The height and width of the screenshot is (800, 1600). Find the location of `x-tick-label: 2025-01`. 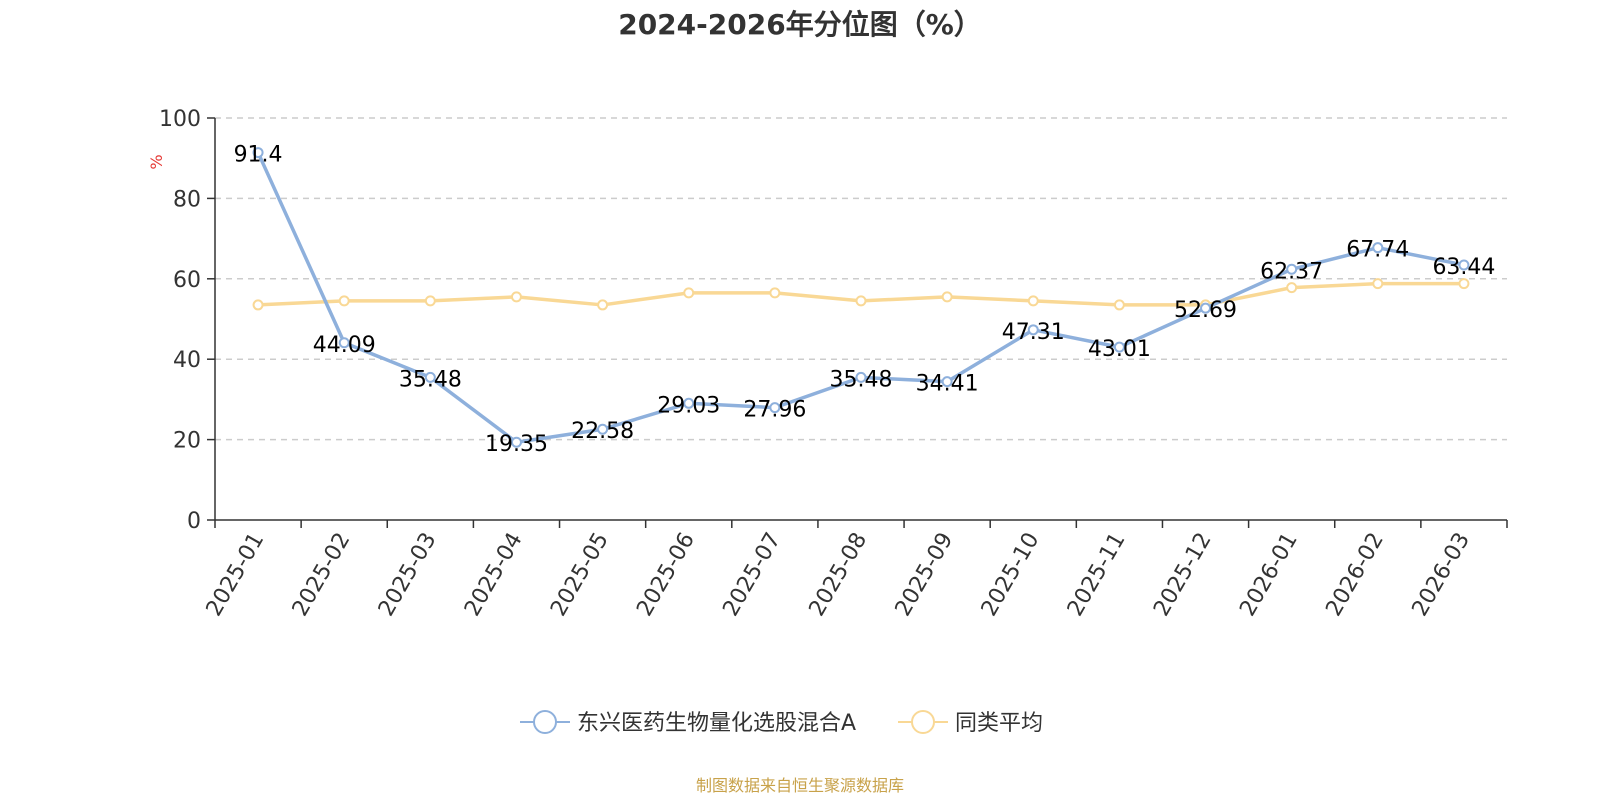

x-tick-label: 2025-01 is located at coordinates (236, 575).